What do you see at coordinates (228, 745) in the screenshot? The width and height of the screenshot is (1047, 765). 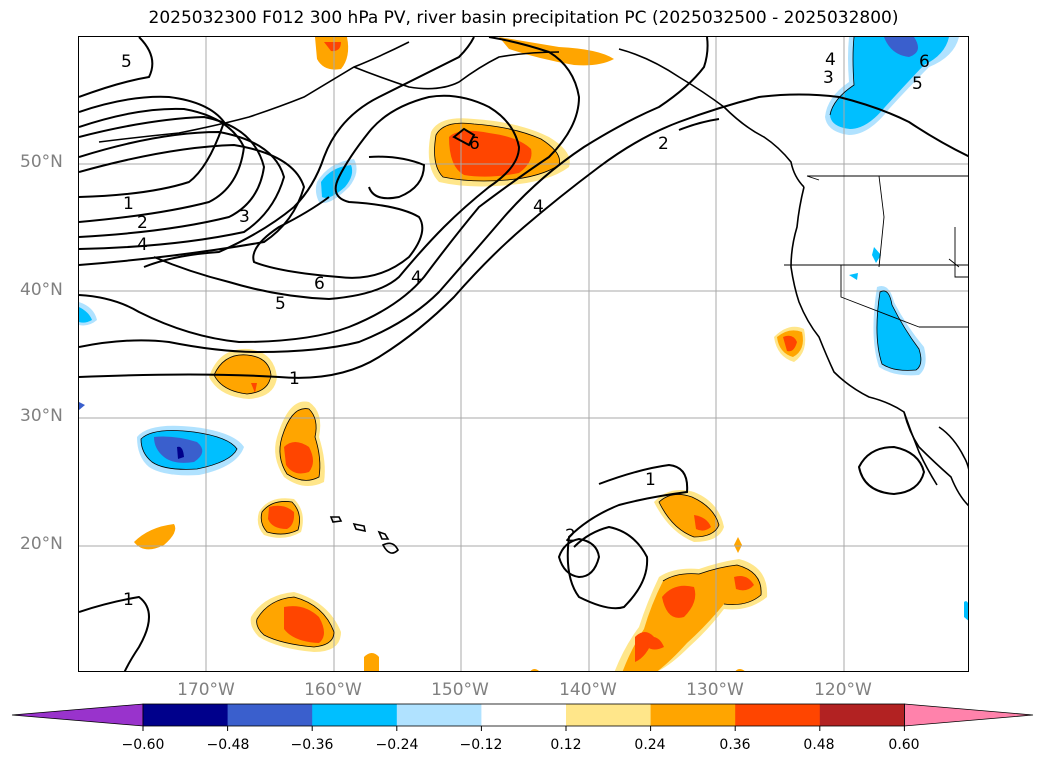 I see `colorbar-tick-label: −0.48` at bounding box center [228, 745].